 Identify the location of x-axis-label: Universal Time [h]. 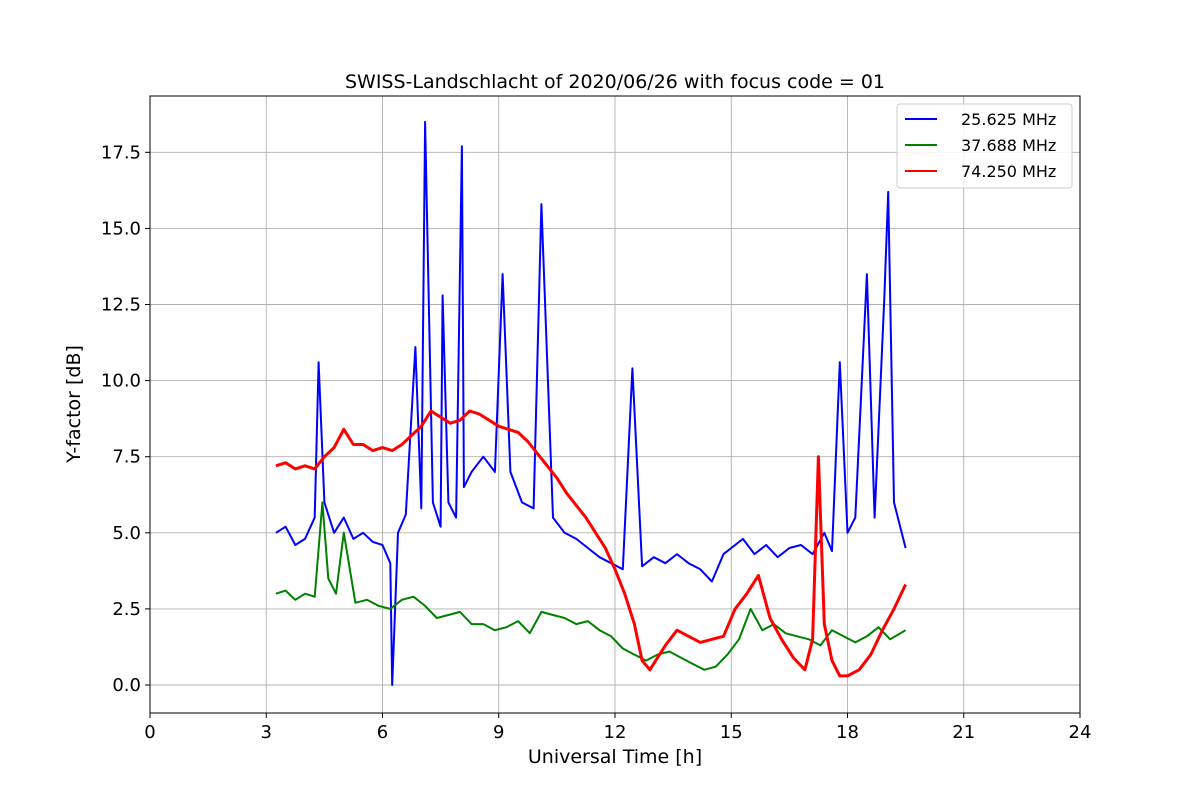
(615, 757).